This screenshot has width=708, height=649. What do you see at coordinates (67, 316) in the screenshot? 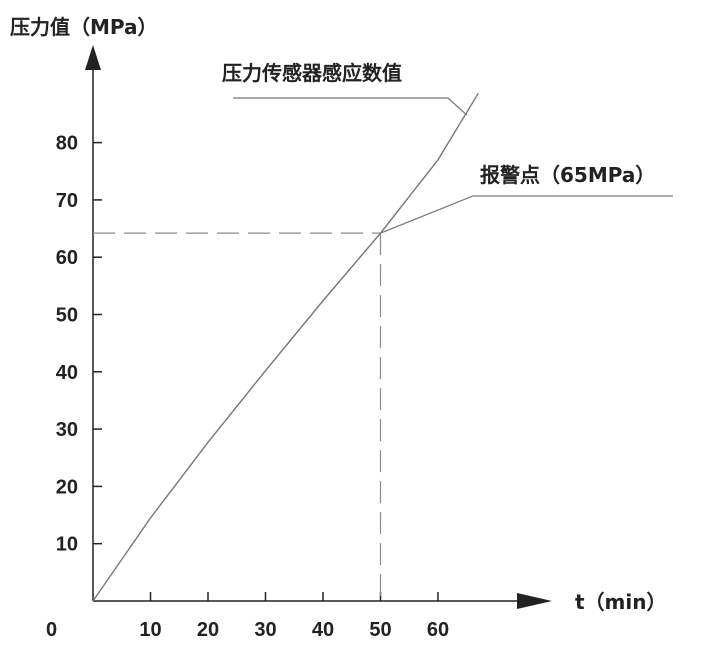
I see `y-tick-label: 50` at bounding box center [67, 316].